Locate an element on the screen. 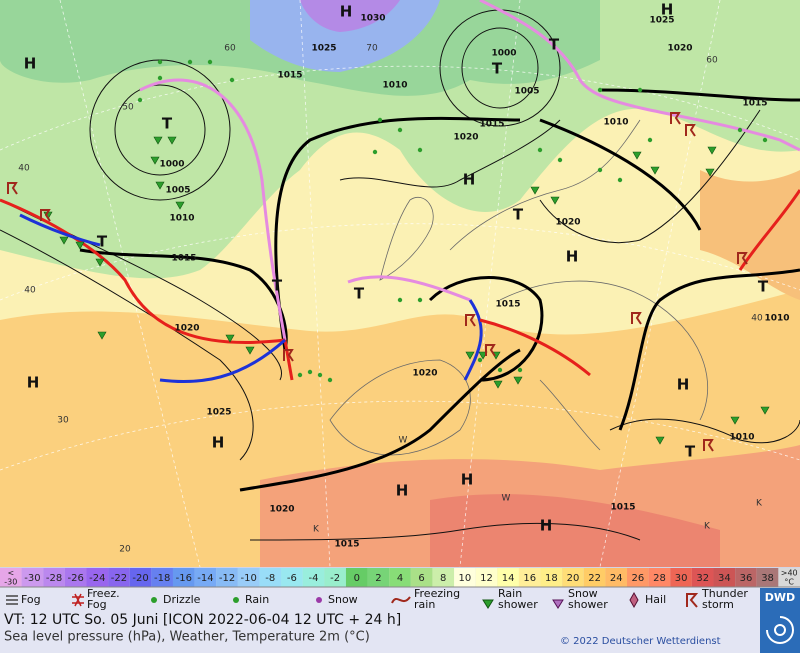 Image resolution: width=800 pixels, height=653 pixels. scale-label: -16 is located at coordinates (184, 578).